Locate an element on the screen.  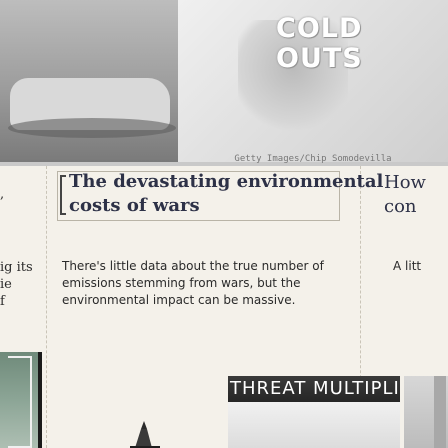
bracket-marker is located at coordinates (63, 195).